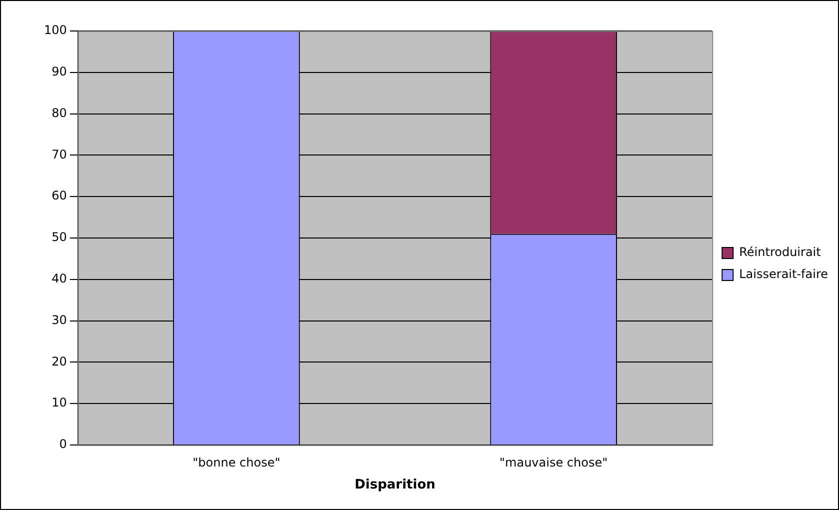 Image resolution: width=839 pixels, height=510 pixels. Describe the element at coordinates (780, 252) in the screenshot. I see `legend-label: Réintroduirait` at that location.